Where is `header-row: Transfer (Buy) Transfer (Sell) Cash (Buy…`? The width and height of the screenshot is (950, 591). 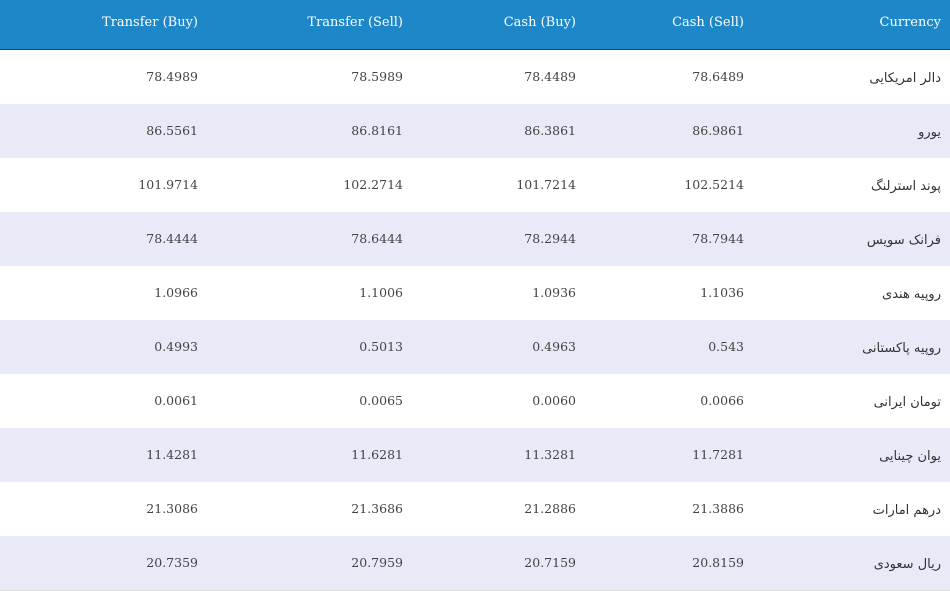 header-row: Transfer (Buy) Transfer (Sell) Cash (Buy… is located at coordinates (475, 25).